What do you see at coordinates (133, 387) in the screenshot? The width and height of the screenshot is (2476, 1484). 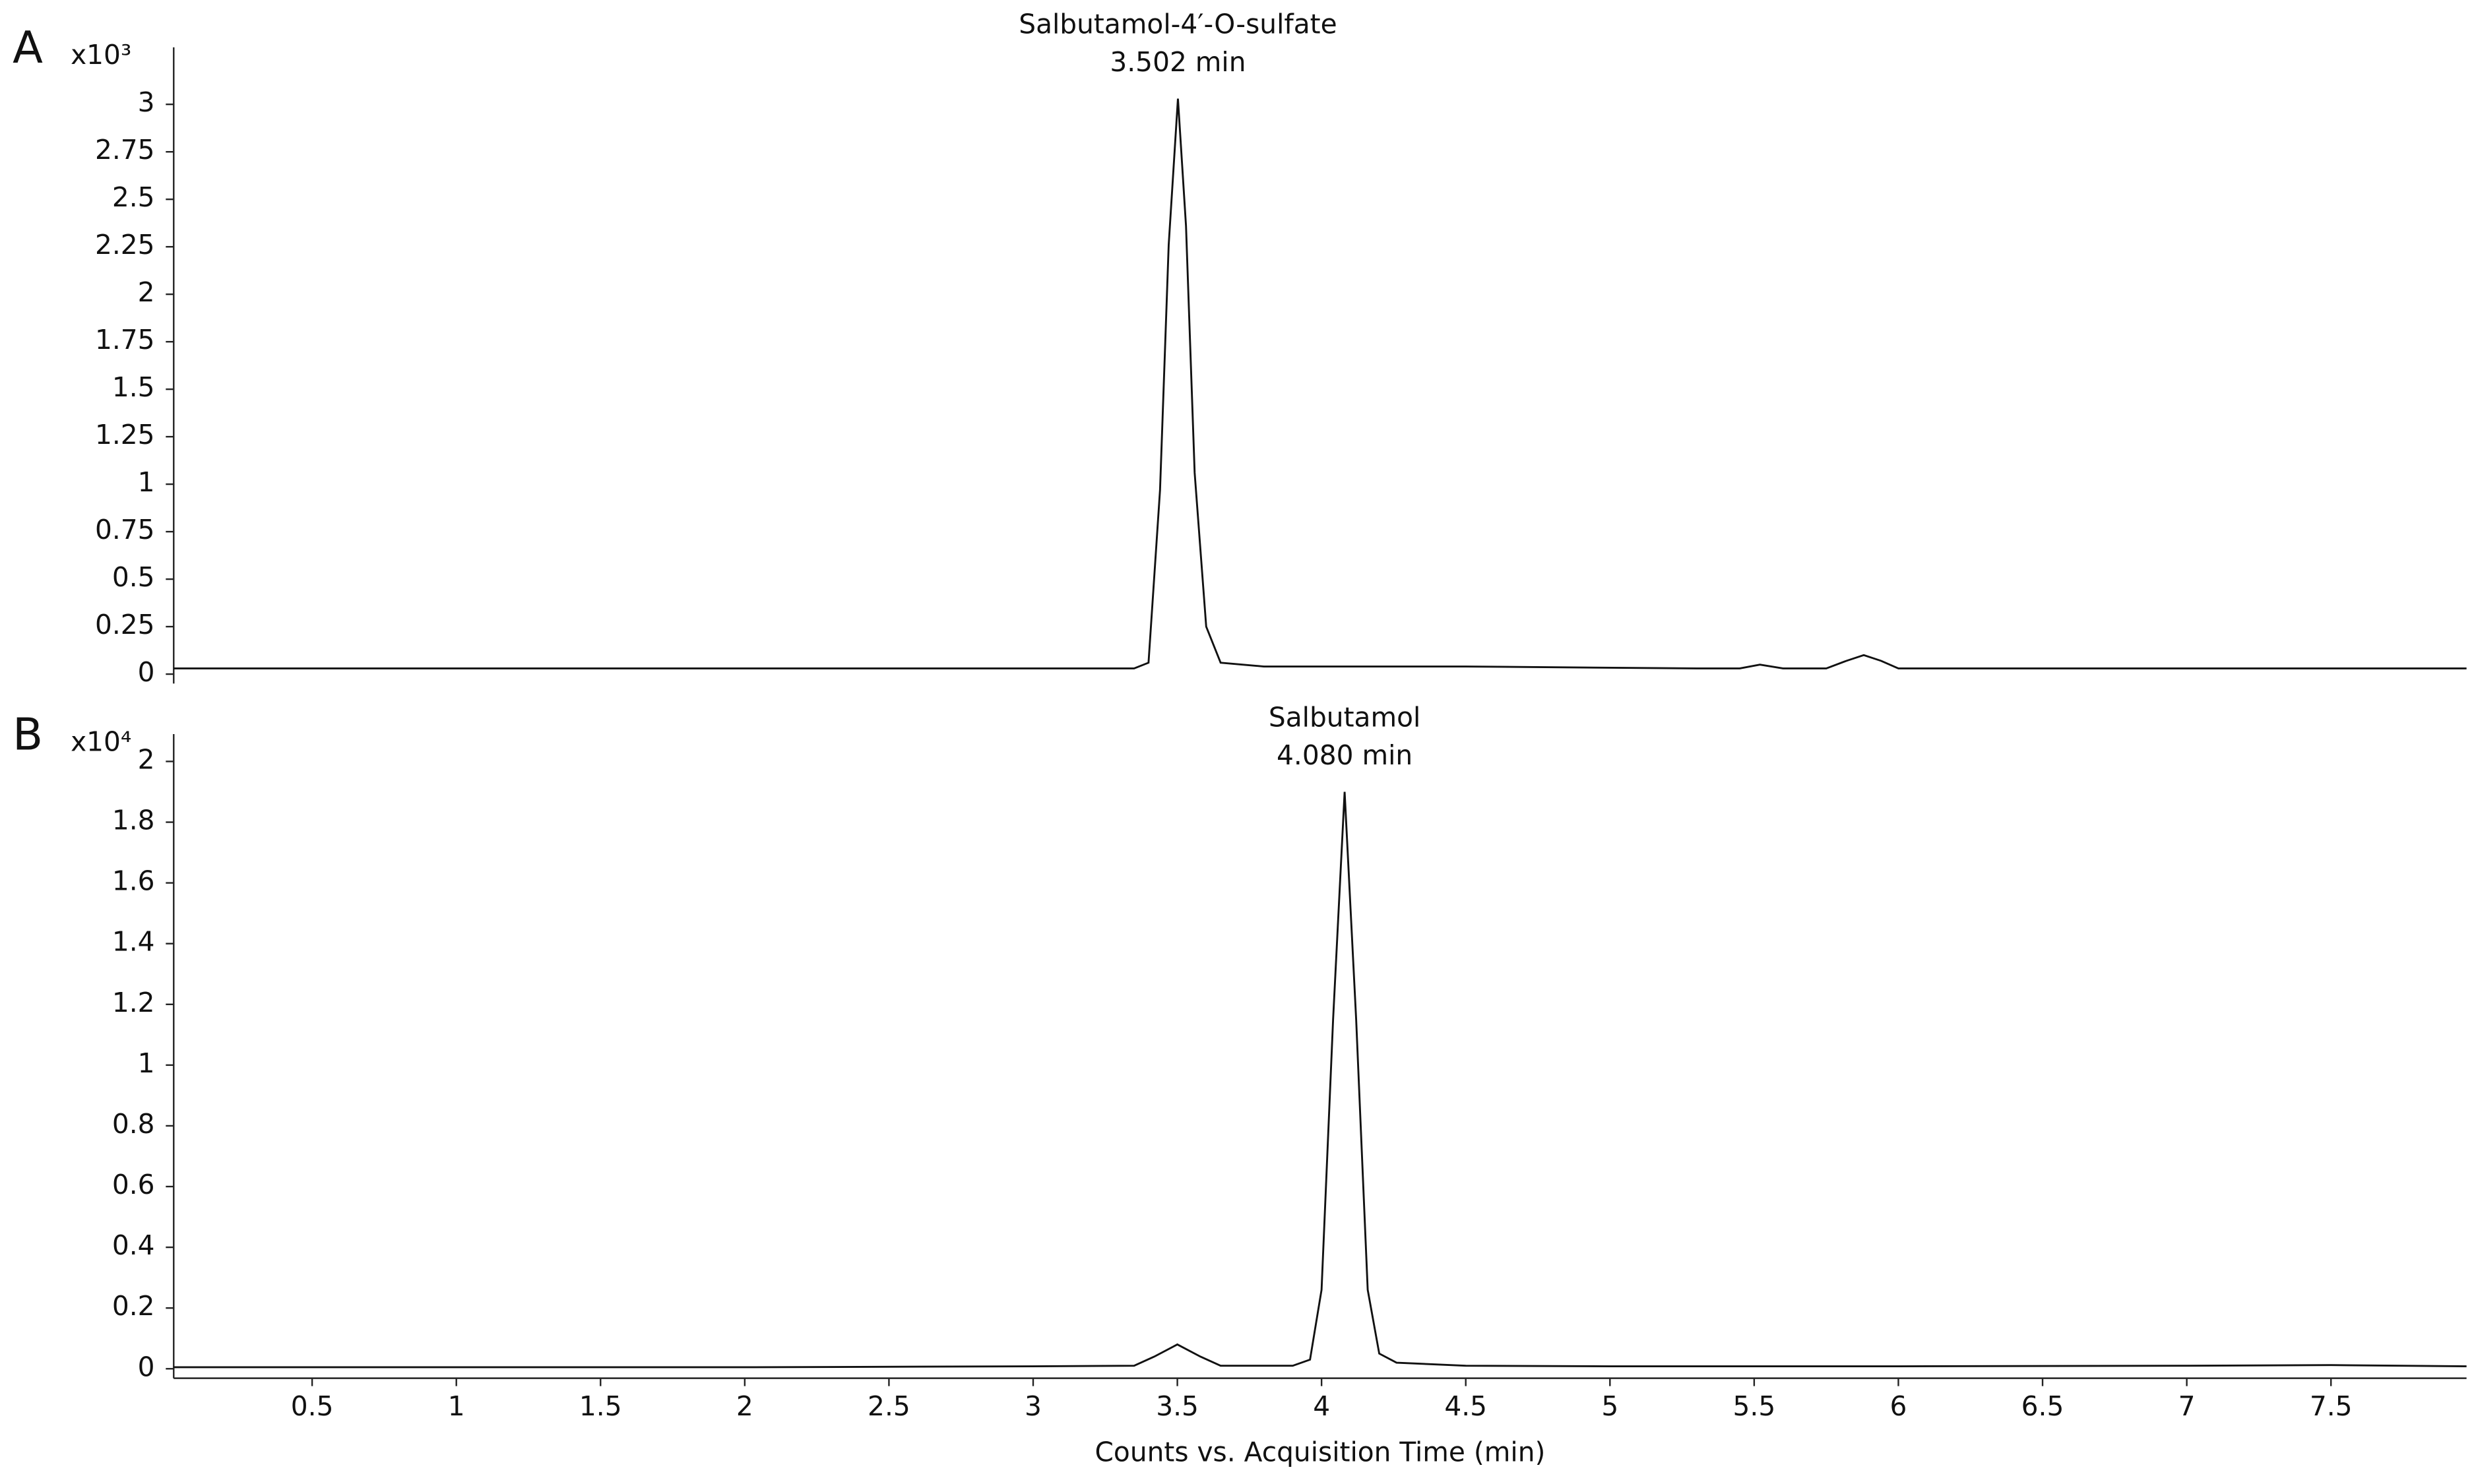 I see `y-tick-label: 1.5` at bounding box center [133, 387].